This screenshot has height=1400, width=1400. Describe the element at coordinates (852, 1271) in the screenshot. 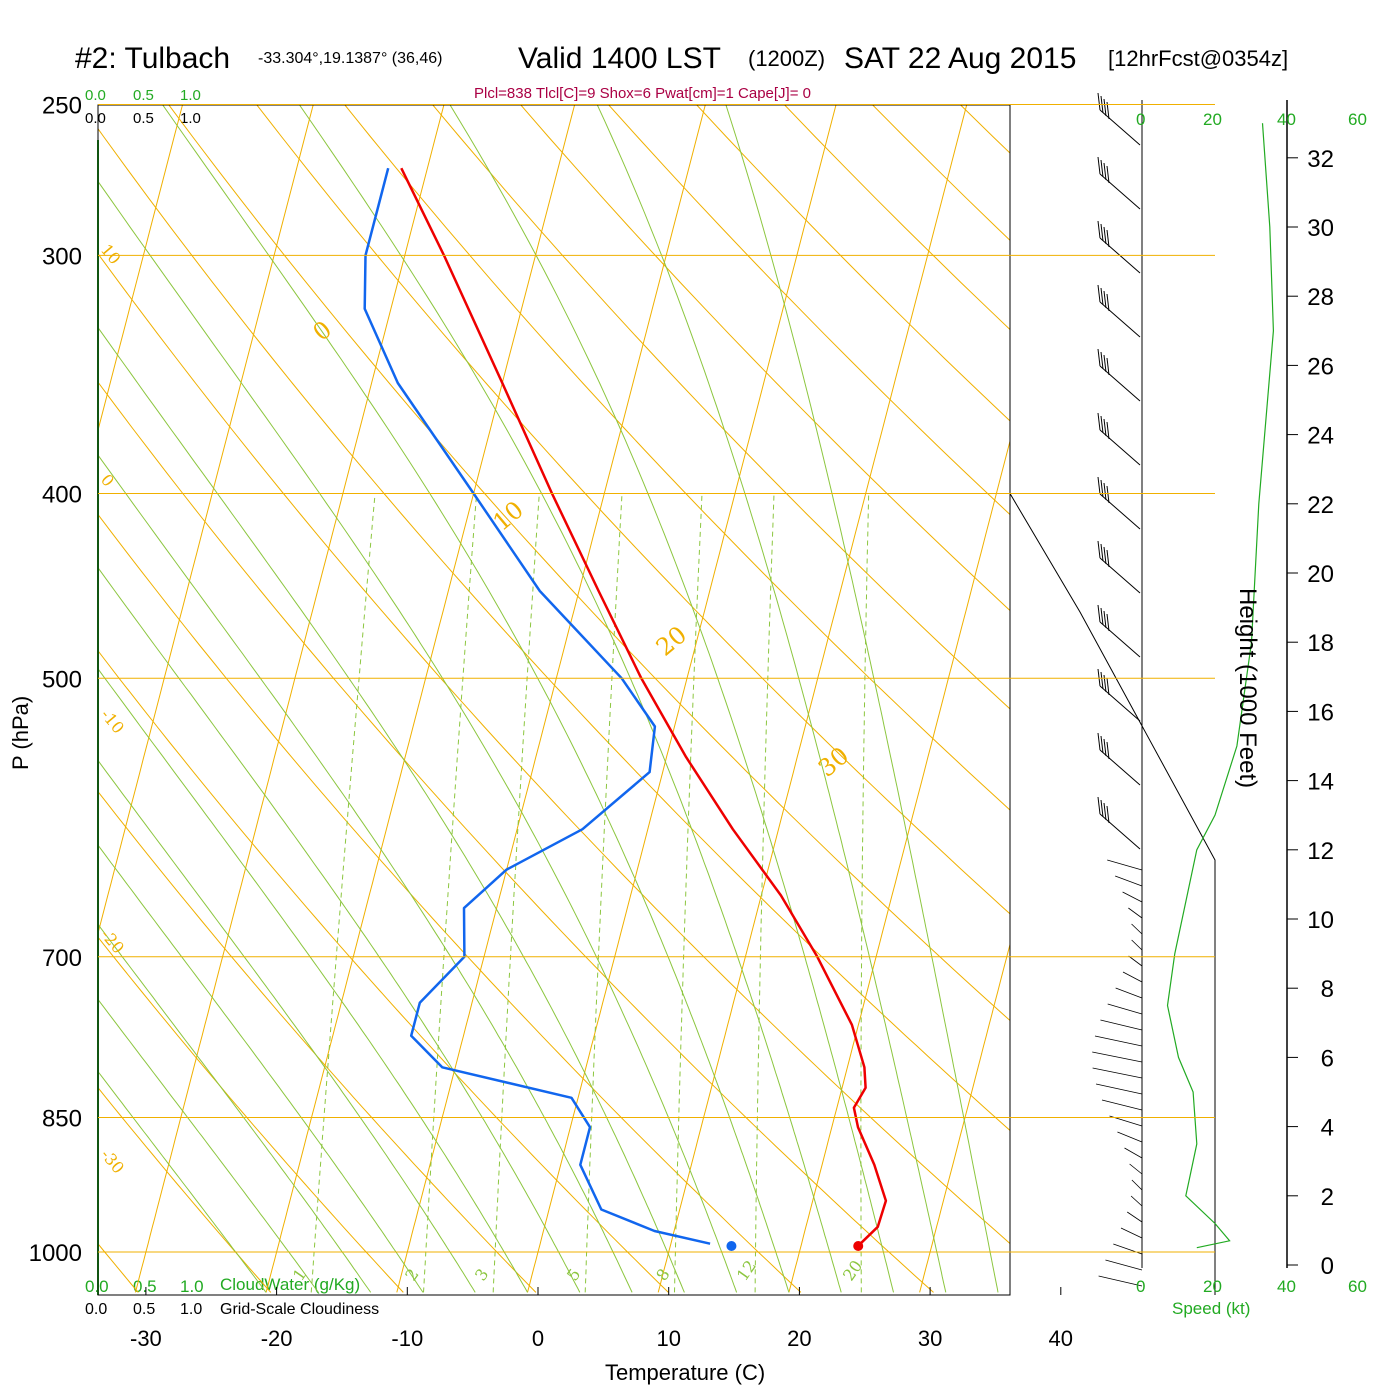

I see `mixing-ratio-label: 20` at that location.